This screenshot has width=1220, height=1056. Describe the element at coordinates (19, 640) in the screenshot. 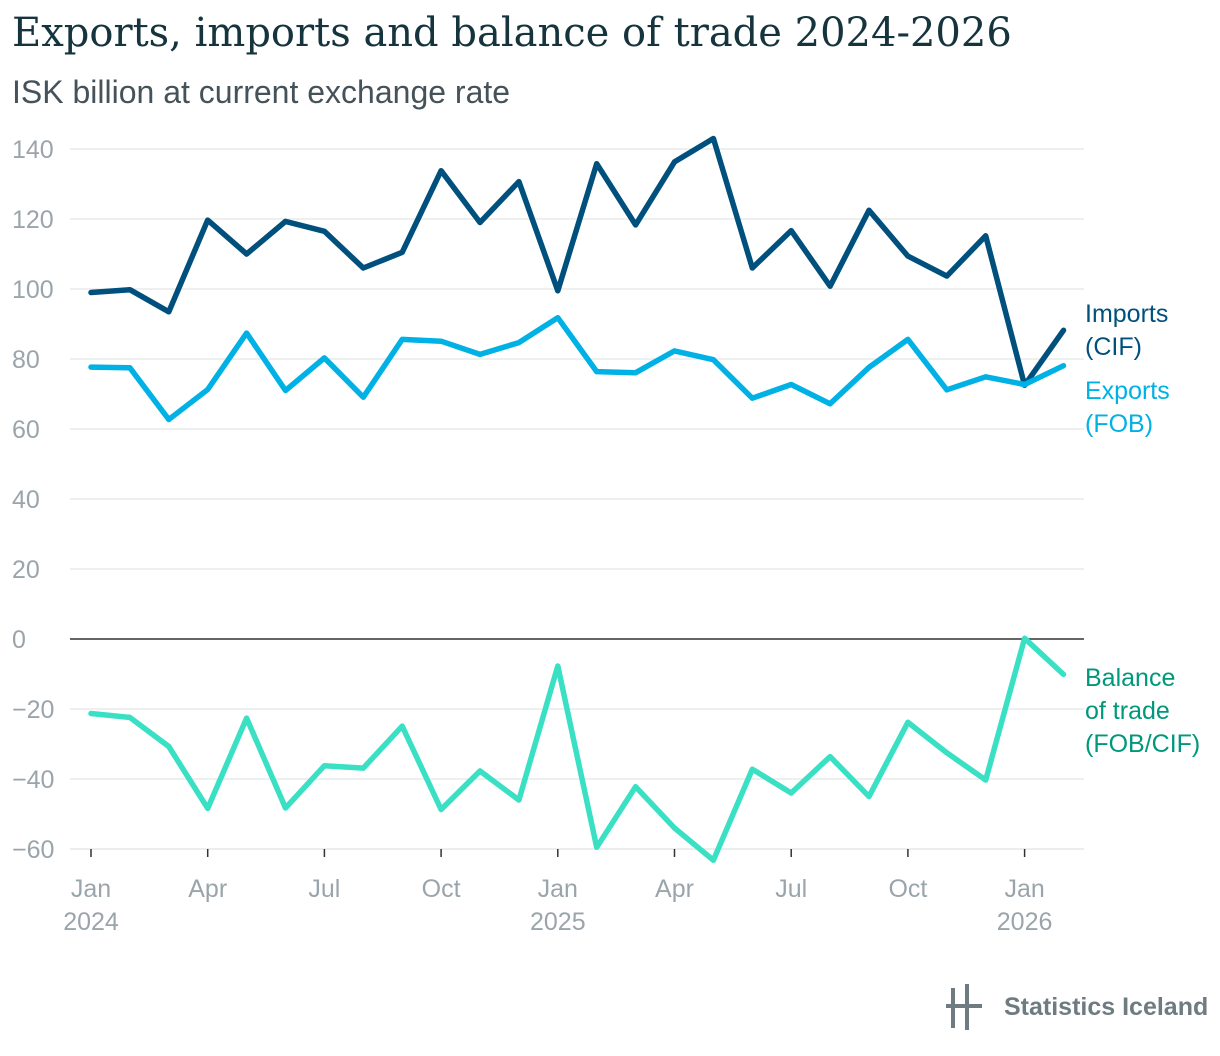

I see `y-tick-label: 0` at that location.